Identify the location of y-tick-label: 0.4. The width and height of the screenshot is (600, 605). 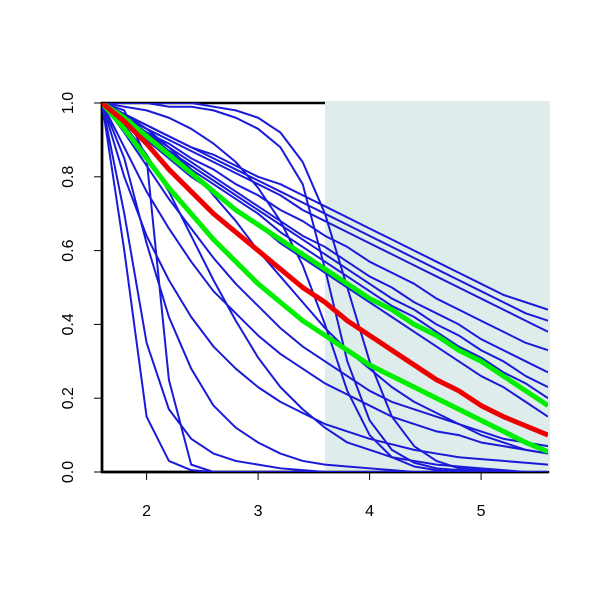
(68, 324).